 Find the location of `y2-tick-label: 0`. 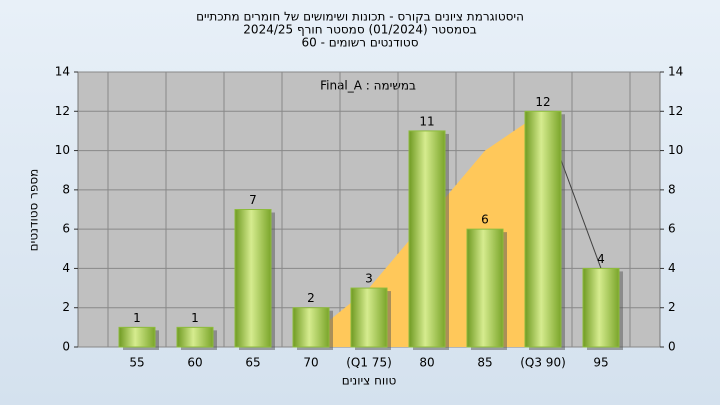

y2-tick-label: 0 is located at coordinates (672, 347).